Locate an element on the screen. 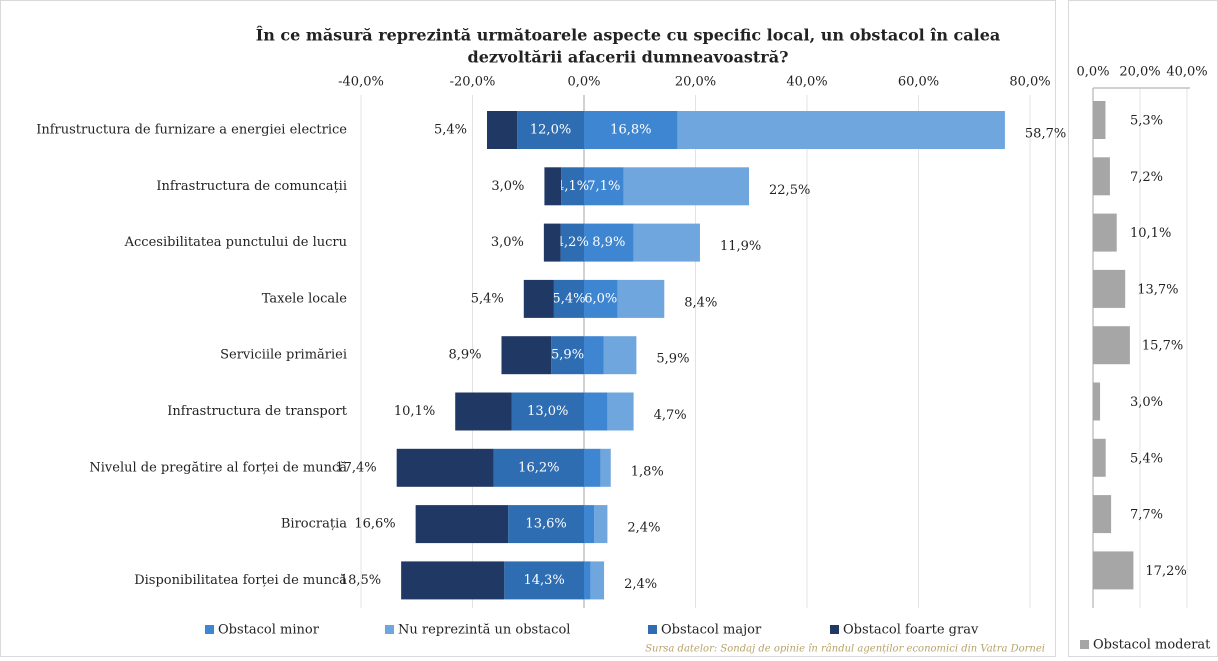 The width and height of the screenshot is (1218, 661). data-label: 4,1% is located at coordinates (572, 186).